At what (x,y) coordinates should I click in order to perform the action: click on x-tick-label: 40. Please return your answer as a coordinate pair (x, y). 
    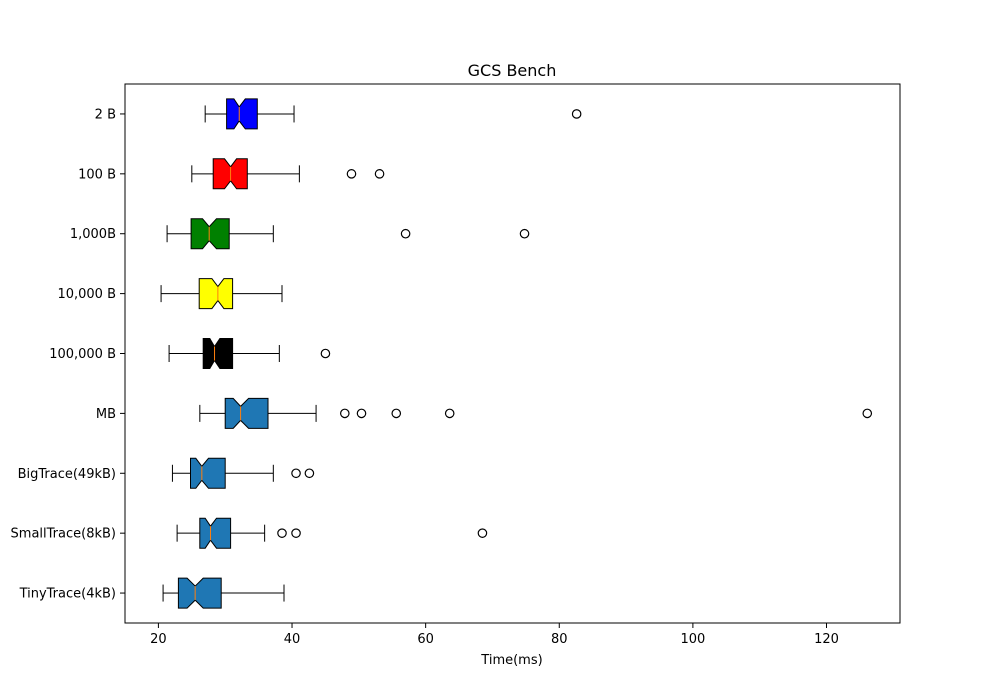
    Looking at the image, I should click on (292, 639).